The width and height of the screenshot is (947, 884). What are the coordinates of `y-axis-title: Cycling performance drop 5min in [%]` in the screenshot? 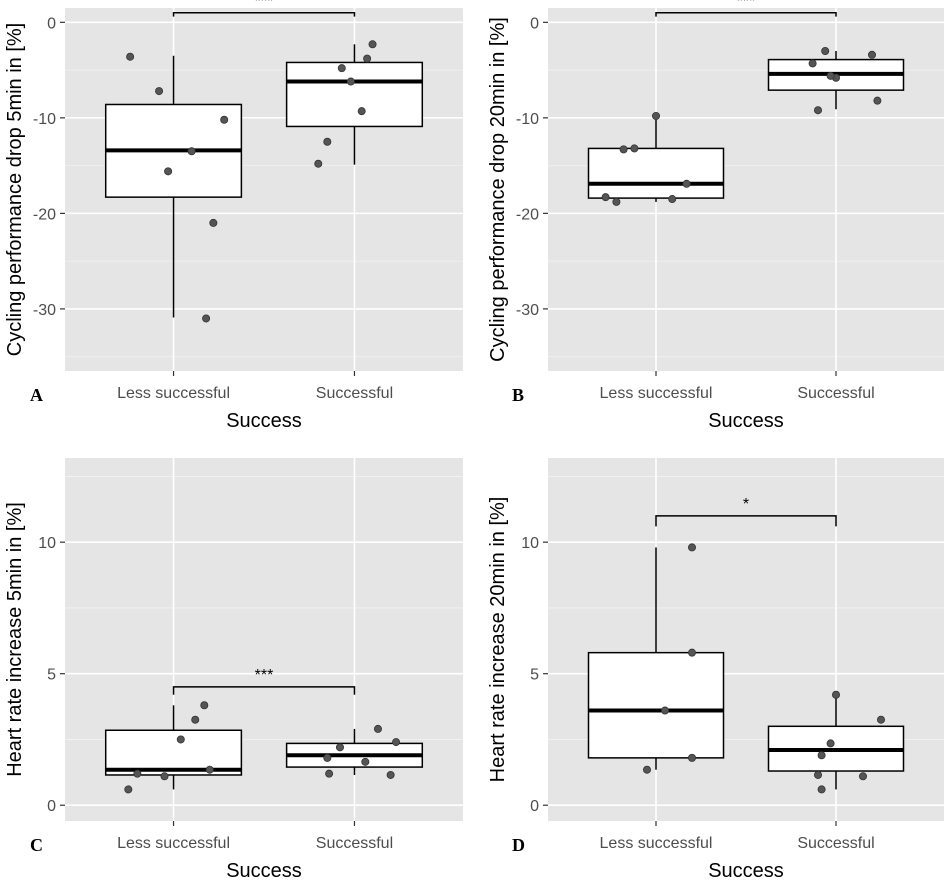 It's located at (15, 189).